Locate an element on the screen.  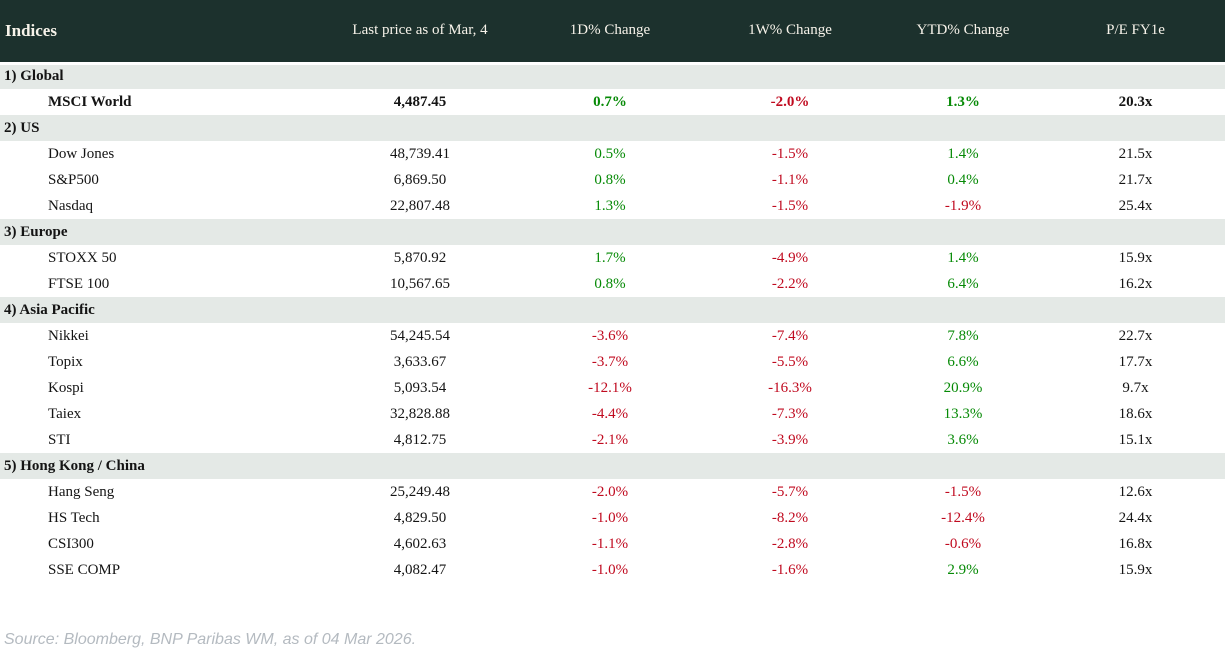
column-header-1w-change: 1W% Change is located at coordinates (790, 32).